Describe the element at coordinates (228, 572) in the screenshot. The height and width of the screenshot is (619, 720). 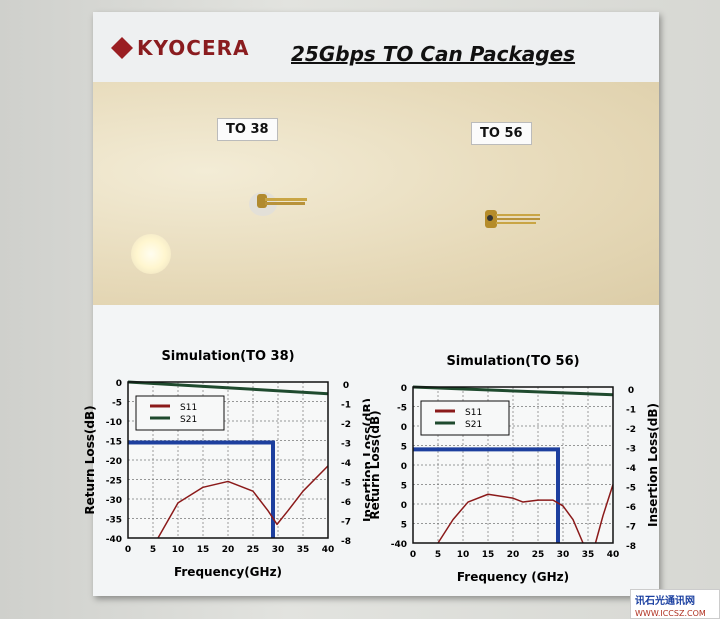
I see `x-axis-label: Frequency(GHz)` at that location.